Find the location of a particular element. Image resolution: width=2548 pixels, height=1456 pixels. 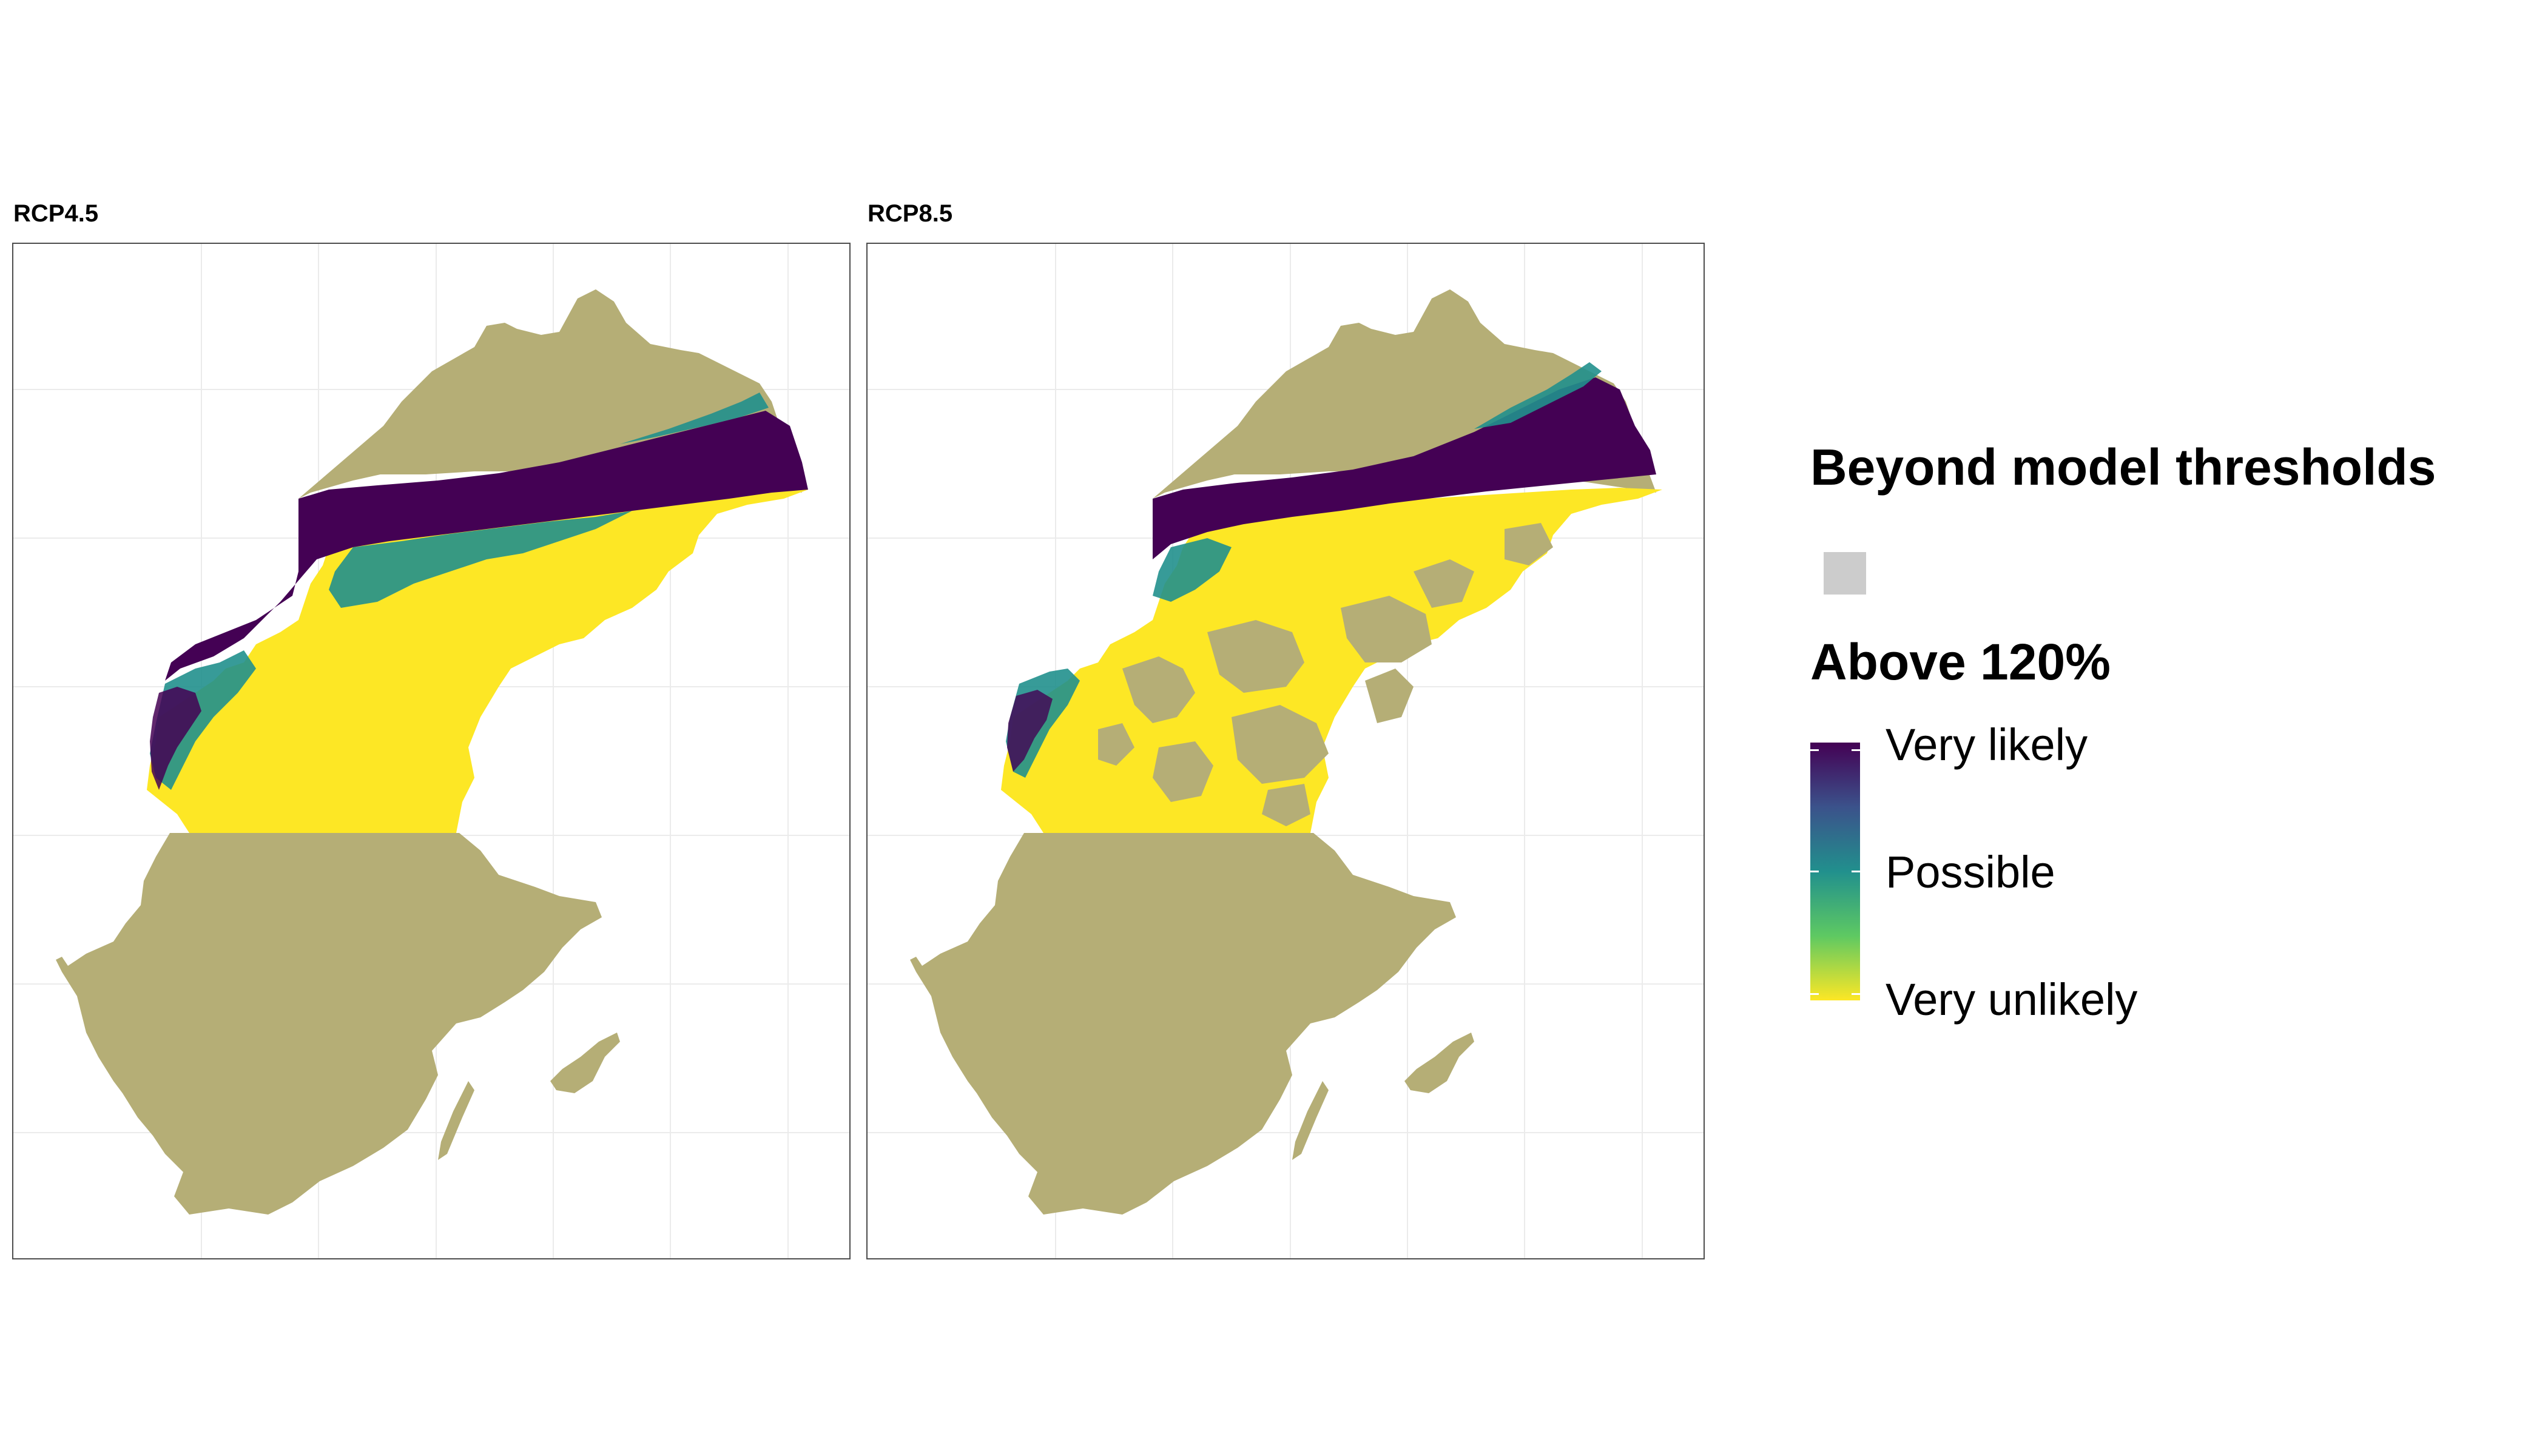

legend-tick-high is located at coordinates (1814, 750).